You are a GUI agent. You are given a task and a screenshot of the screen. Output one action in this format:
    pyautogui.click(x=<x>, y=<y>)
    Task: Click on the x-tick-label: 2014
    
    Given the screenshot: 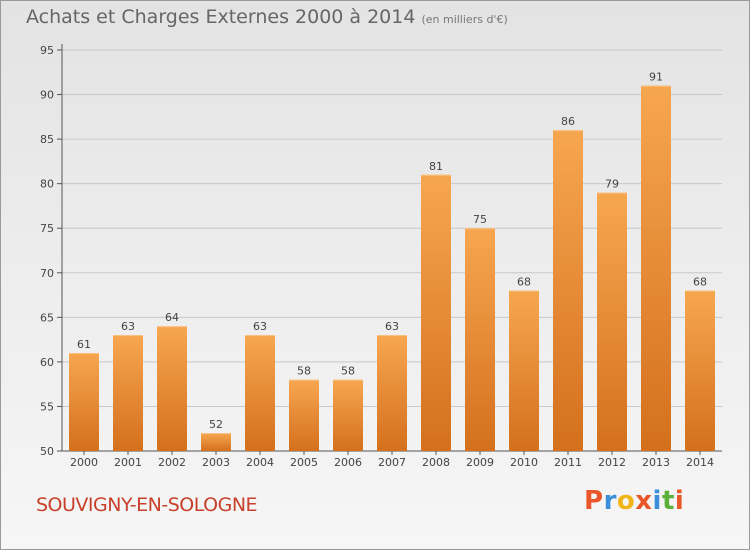 What is the action you would take?
    pyautogui.click(x=700, y=462)
    